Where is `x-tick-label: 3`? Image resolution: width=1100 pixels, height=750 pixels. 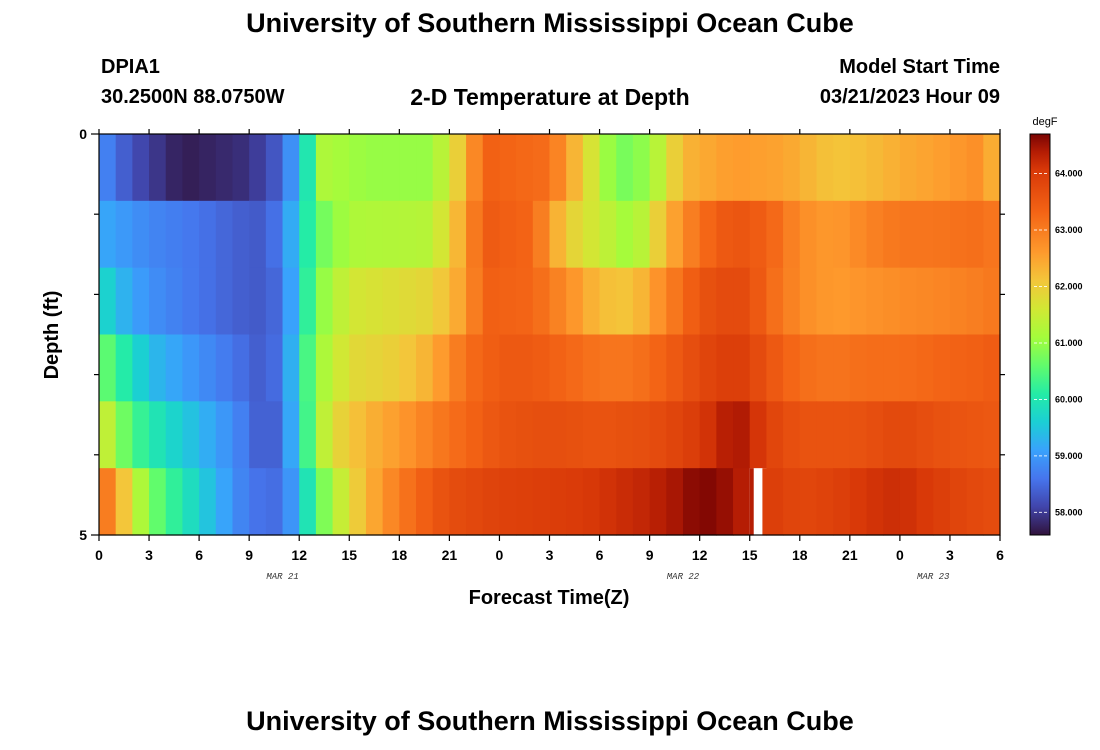
x-tick-label: 3 is located at coordinates (149, 555).